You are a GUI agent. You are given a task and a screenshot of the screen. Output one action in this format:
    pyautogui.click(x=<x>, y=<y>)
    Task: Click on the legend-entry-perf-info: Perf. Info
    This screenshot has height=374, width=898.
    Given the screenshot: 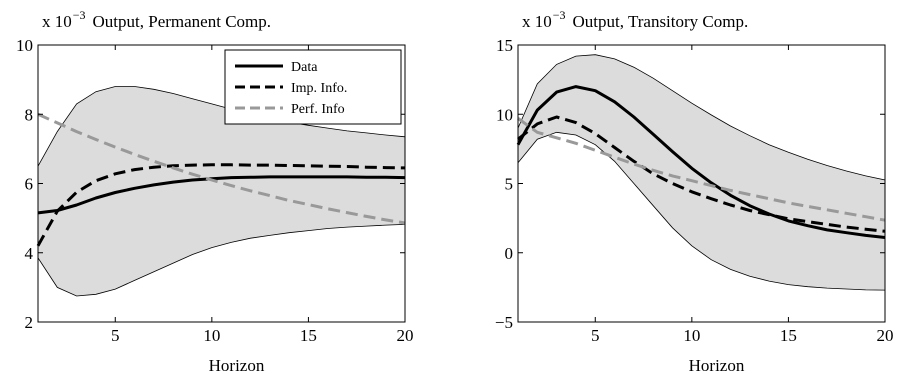 What is the action you would take?
    pyautogui.click(x=318, y=109)
    